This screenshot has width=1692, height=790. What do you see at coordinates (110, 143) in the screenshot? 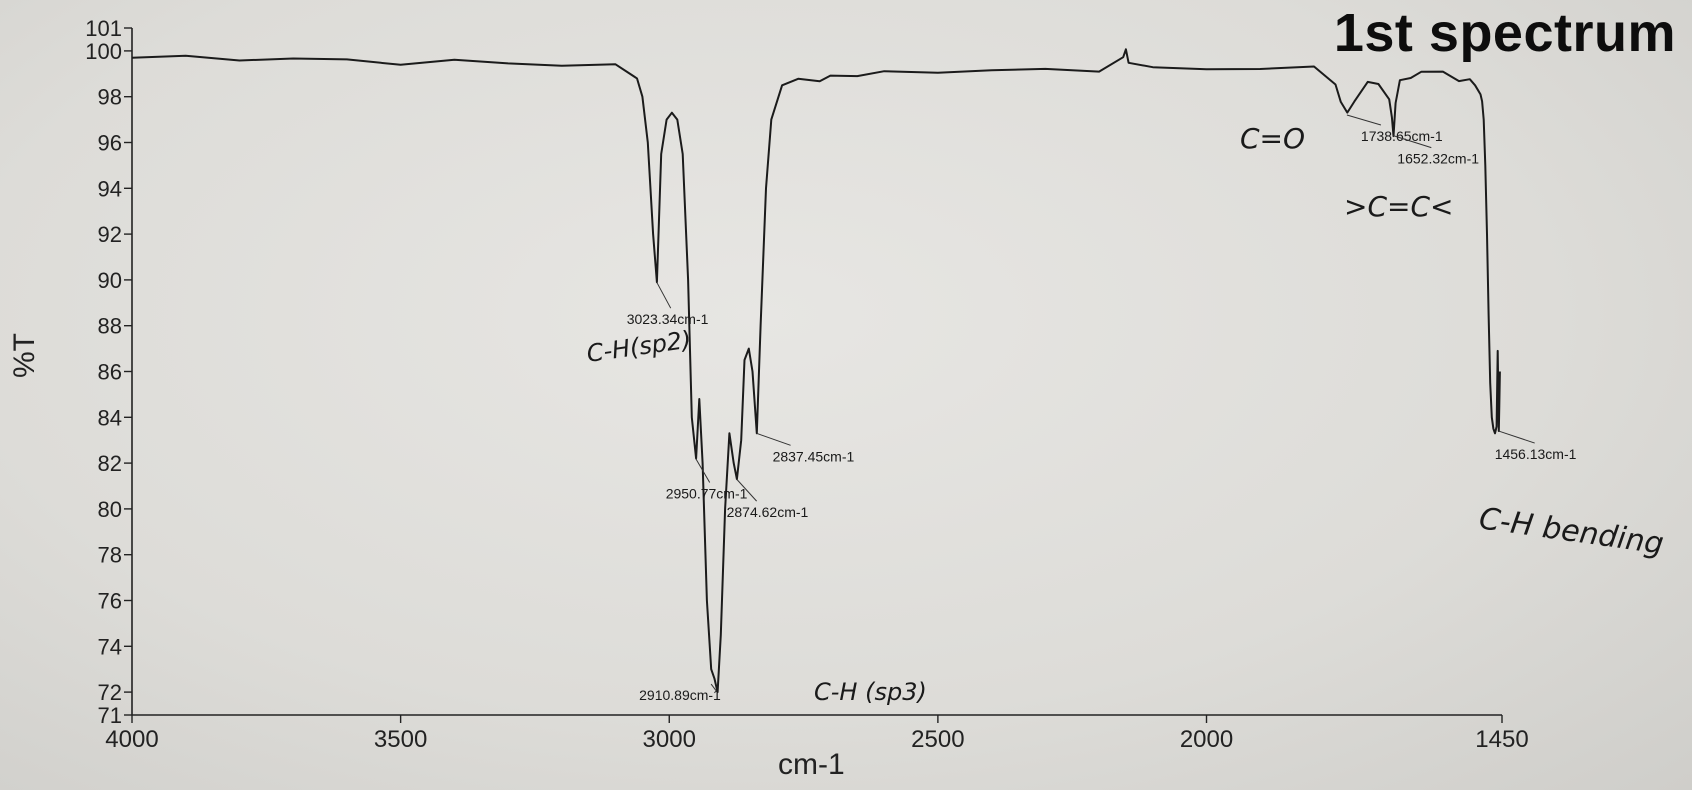
I see `y-tick-label: 96` at bounding box center [110, 143].